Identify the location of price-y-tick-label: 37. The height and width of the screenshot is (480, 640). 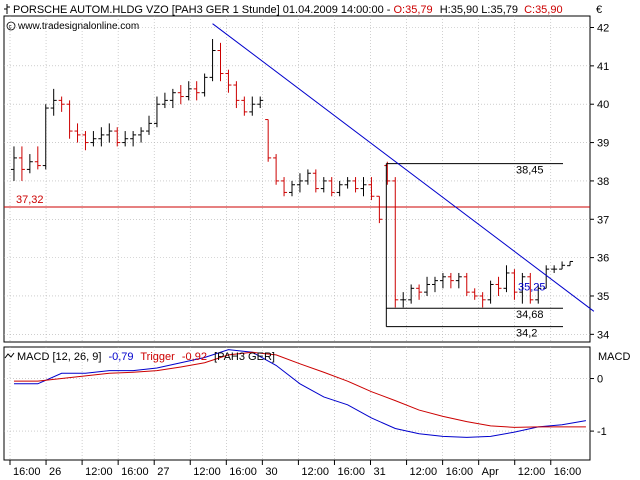
(603, 220).